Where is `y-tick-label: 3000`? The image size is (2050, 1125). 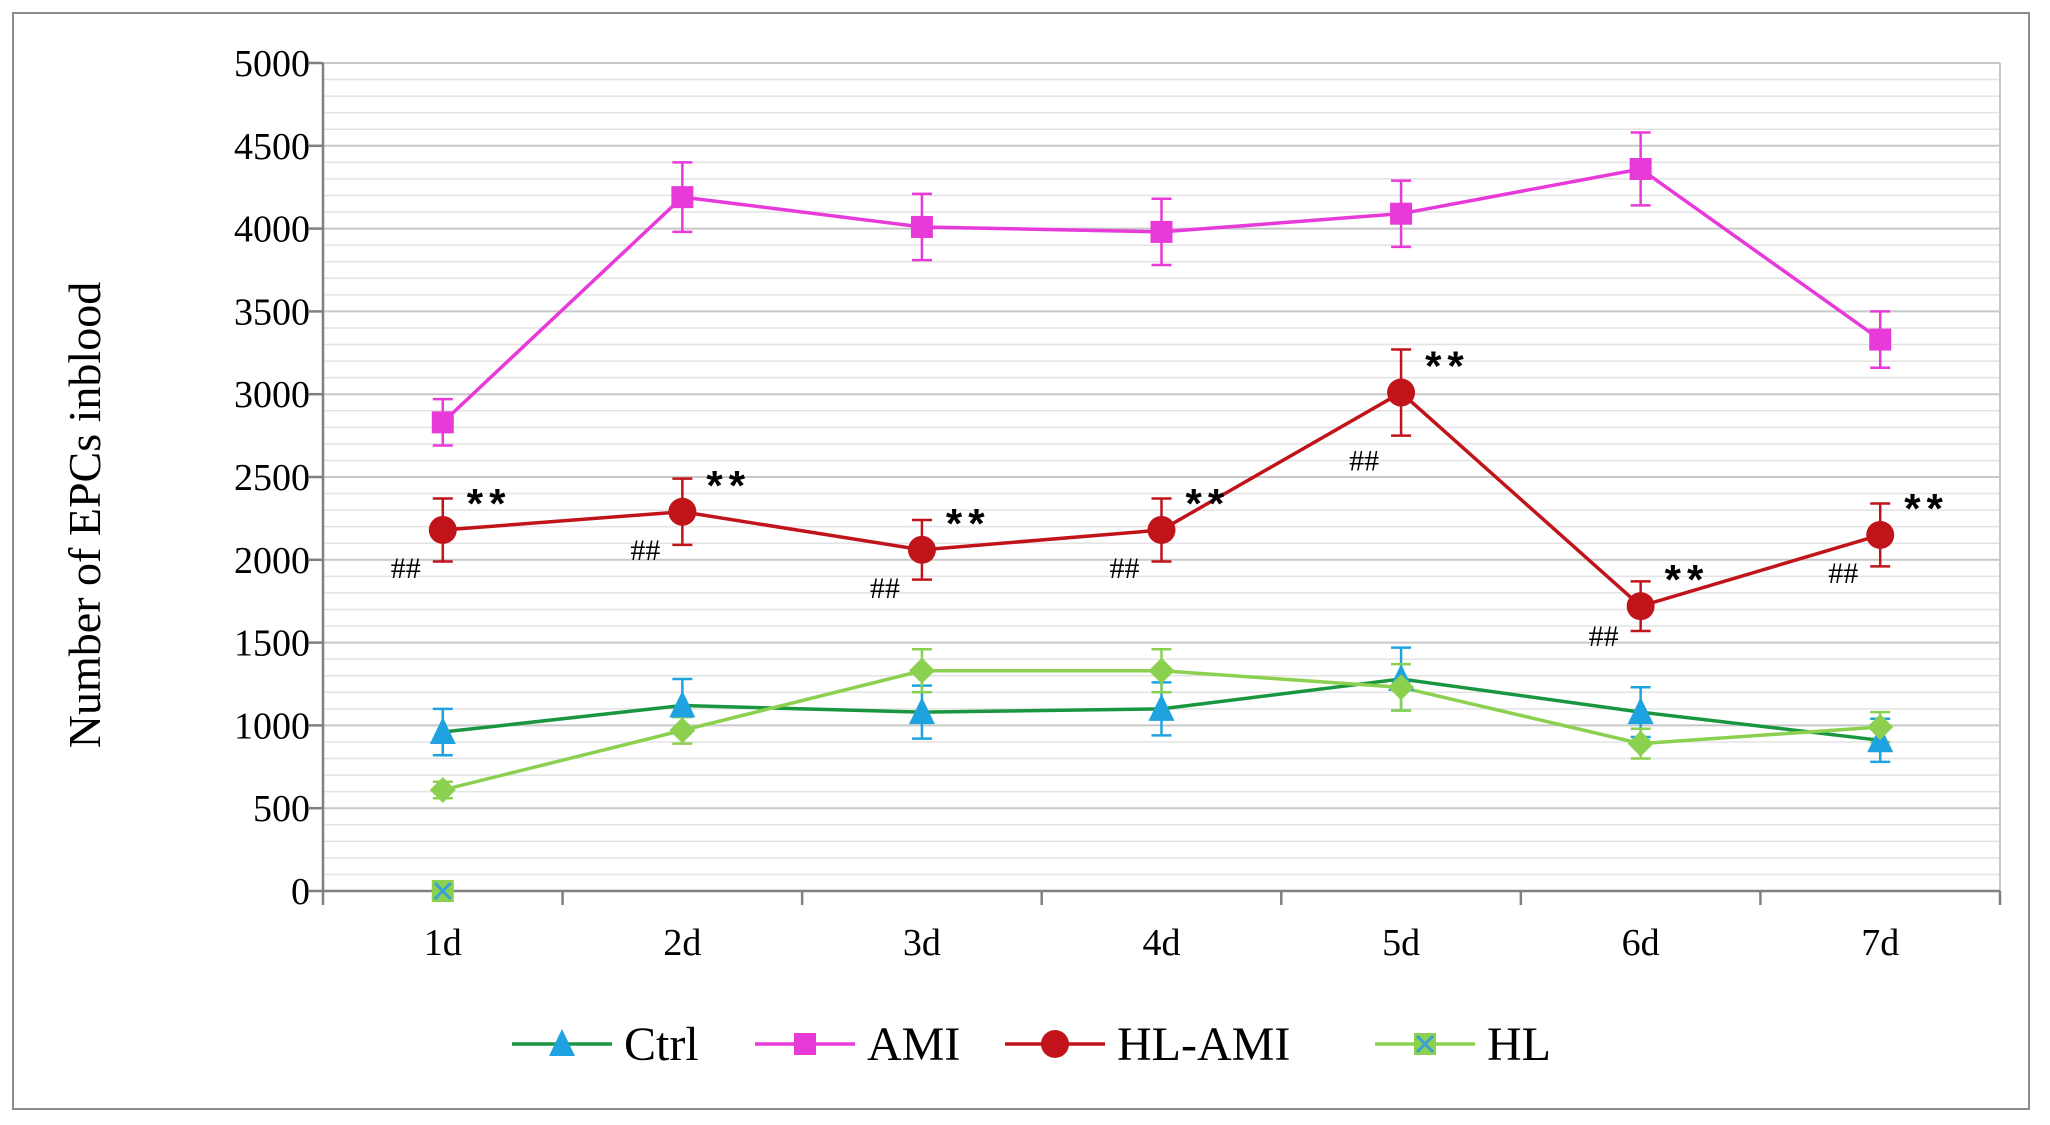
y-tick-label: 3000 is located at coordinates (272, 395).